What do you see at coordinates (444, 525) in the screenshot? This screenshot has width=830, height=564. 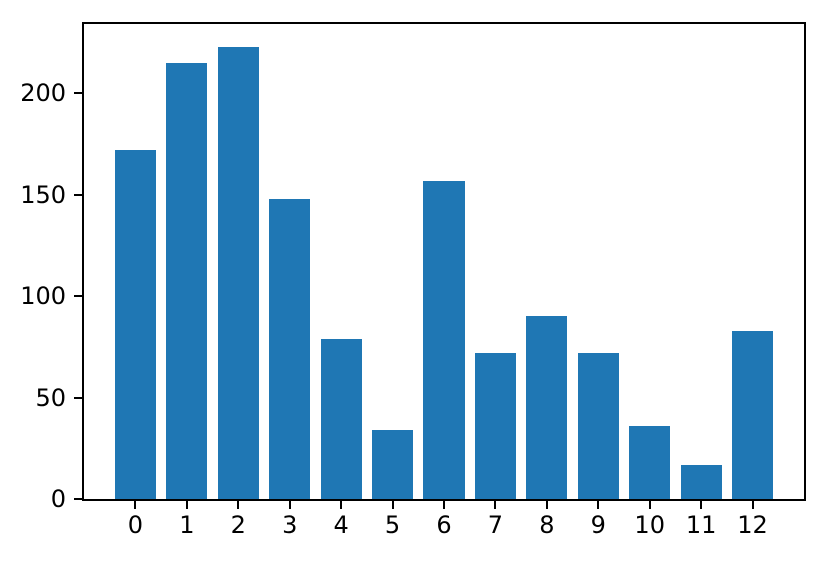 I see `x-tick-label: 6` at bounding box center [444, 525].